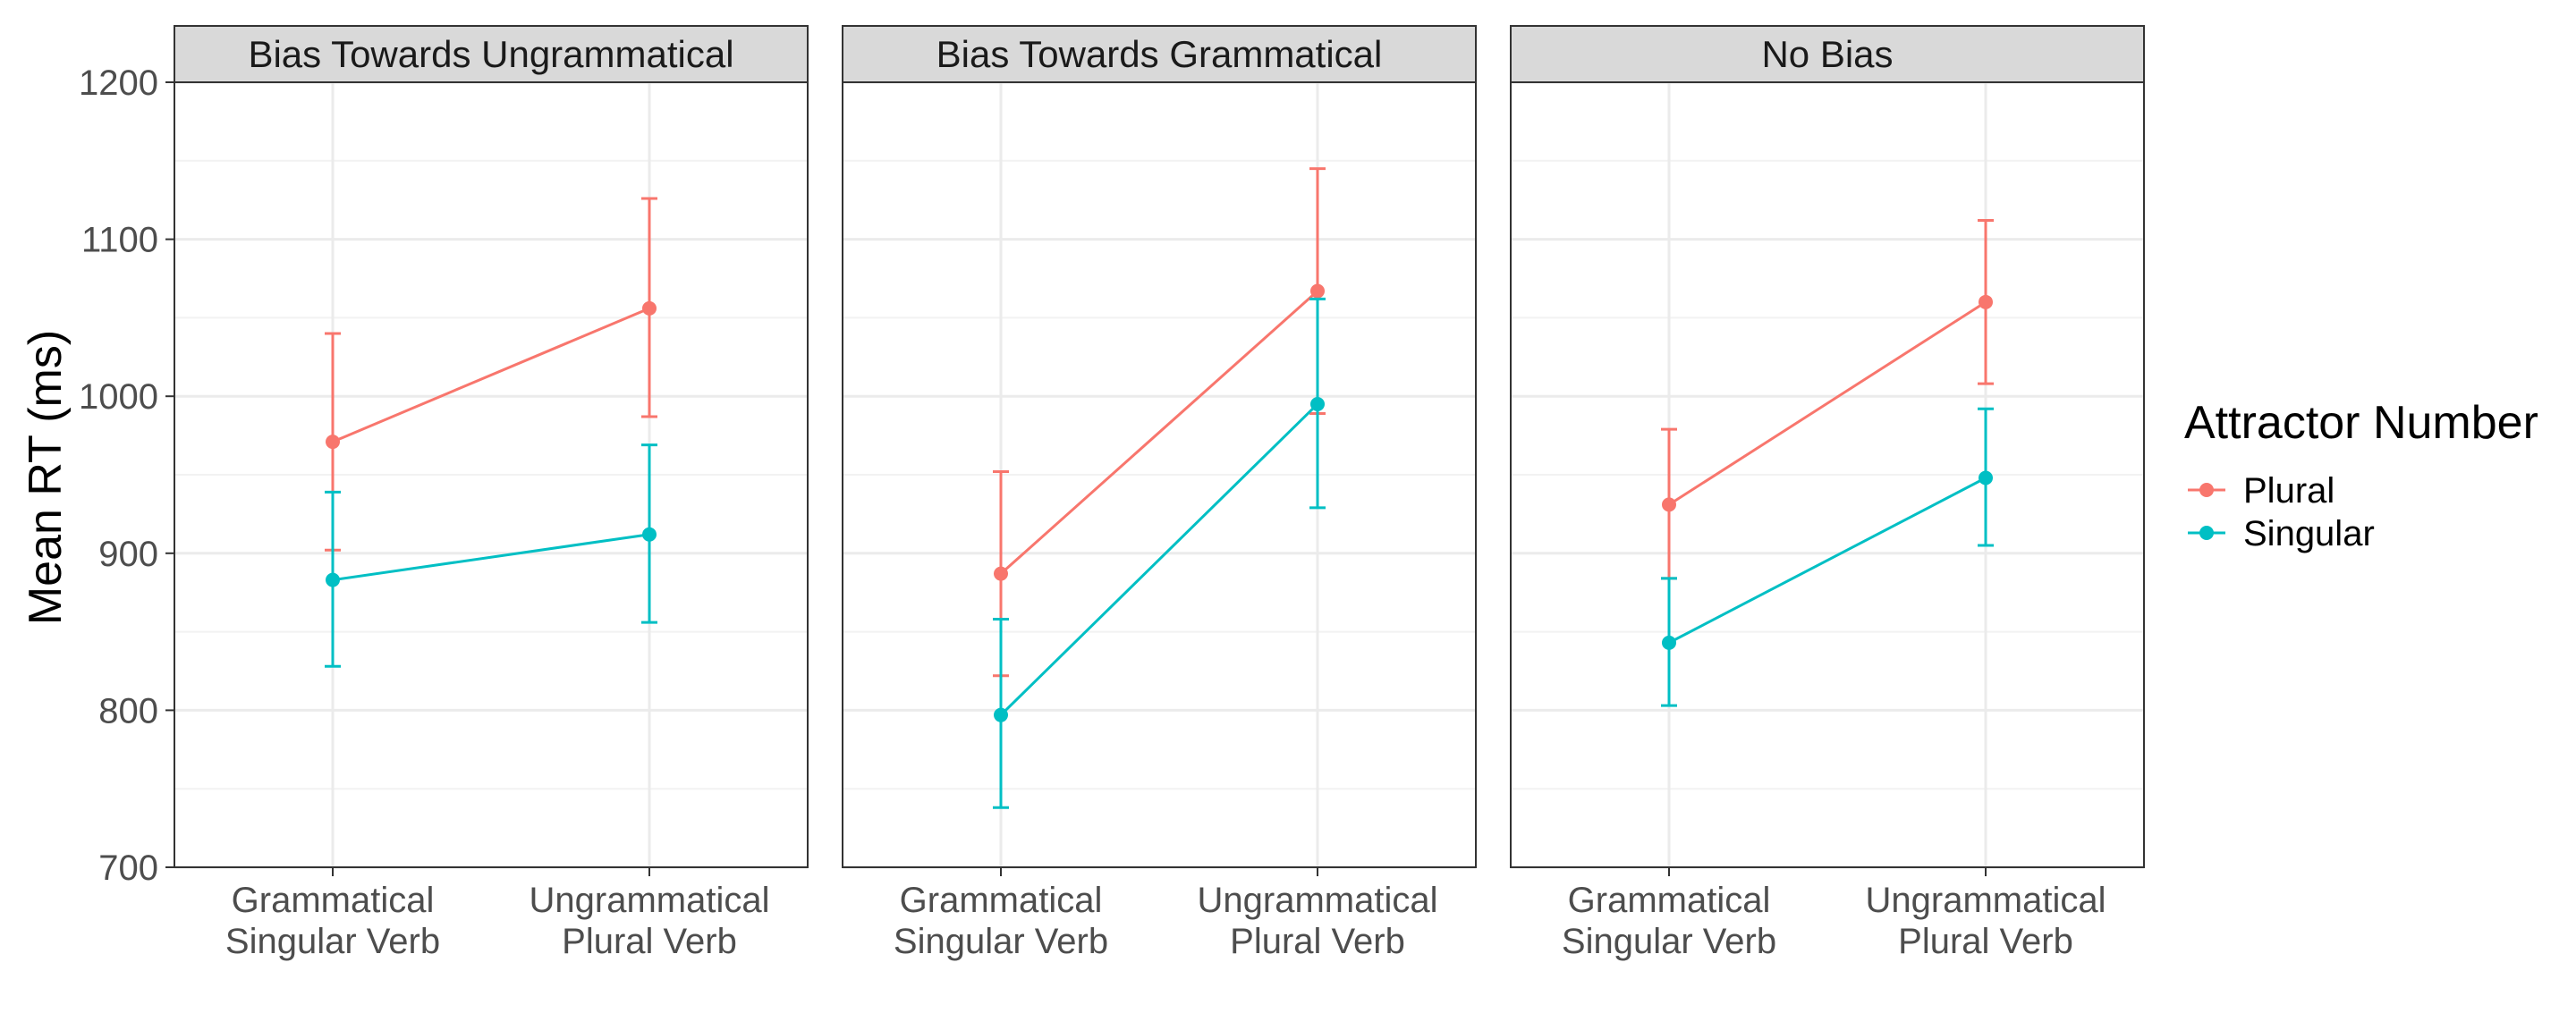  I want to click on y-axis: 700 800 900 1000 1100 1200, so click(126, 475).